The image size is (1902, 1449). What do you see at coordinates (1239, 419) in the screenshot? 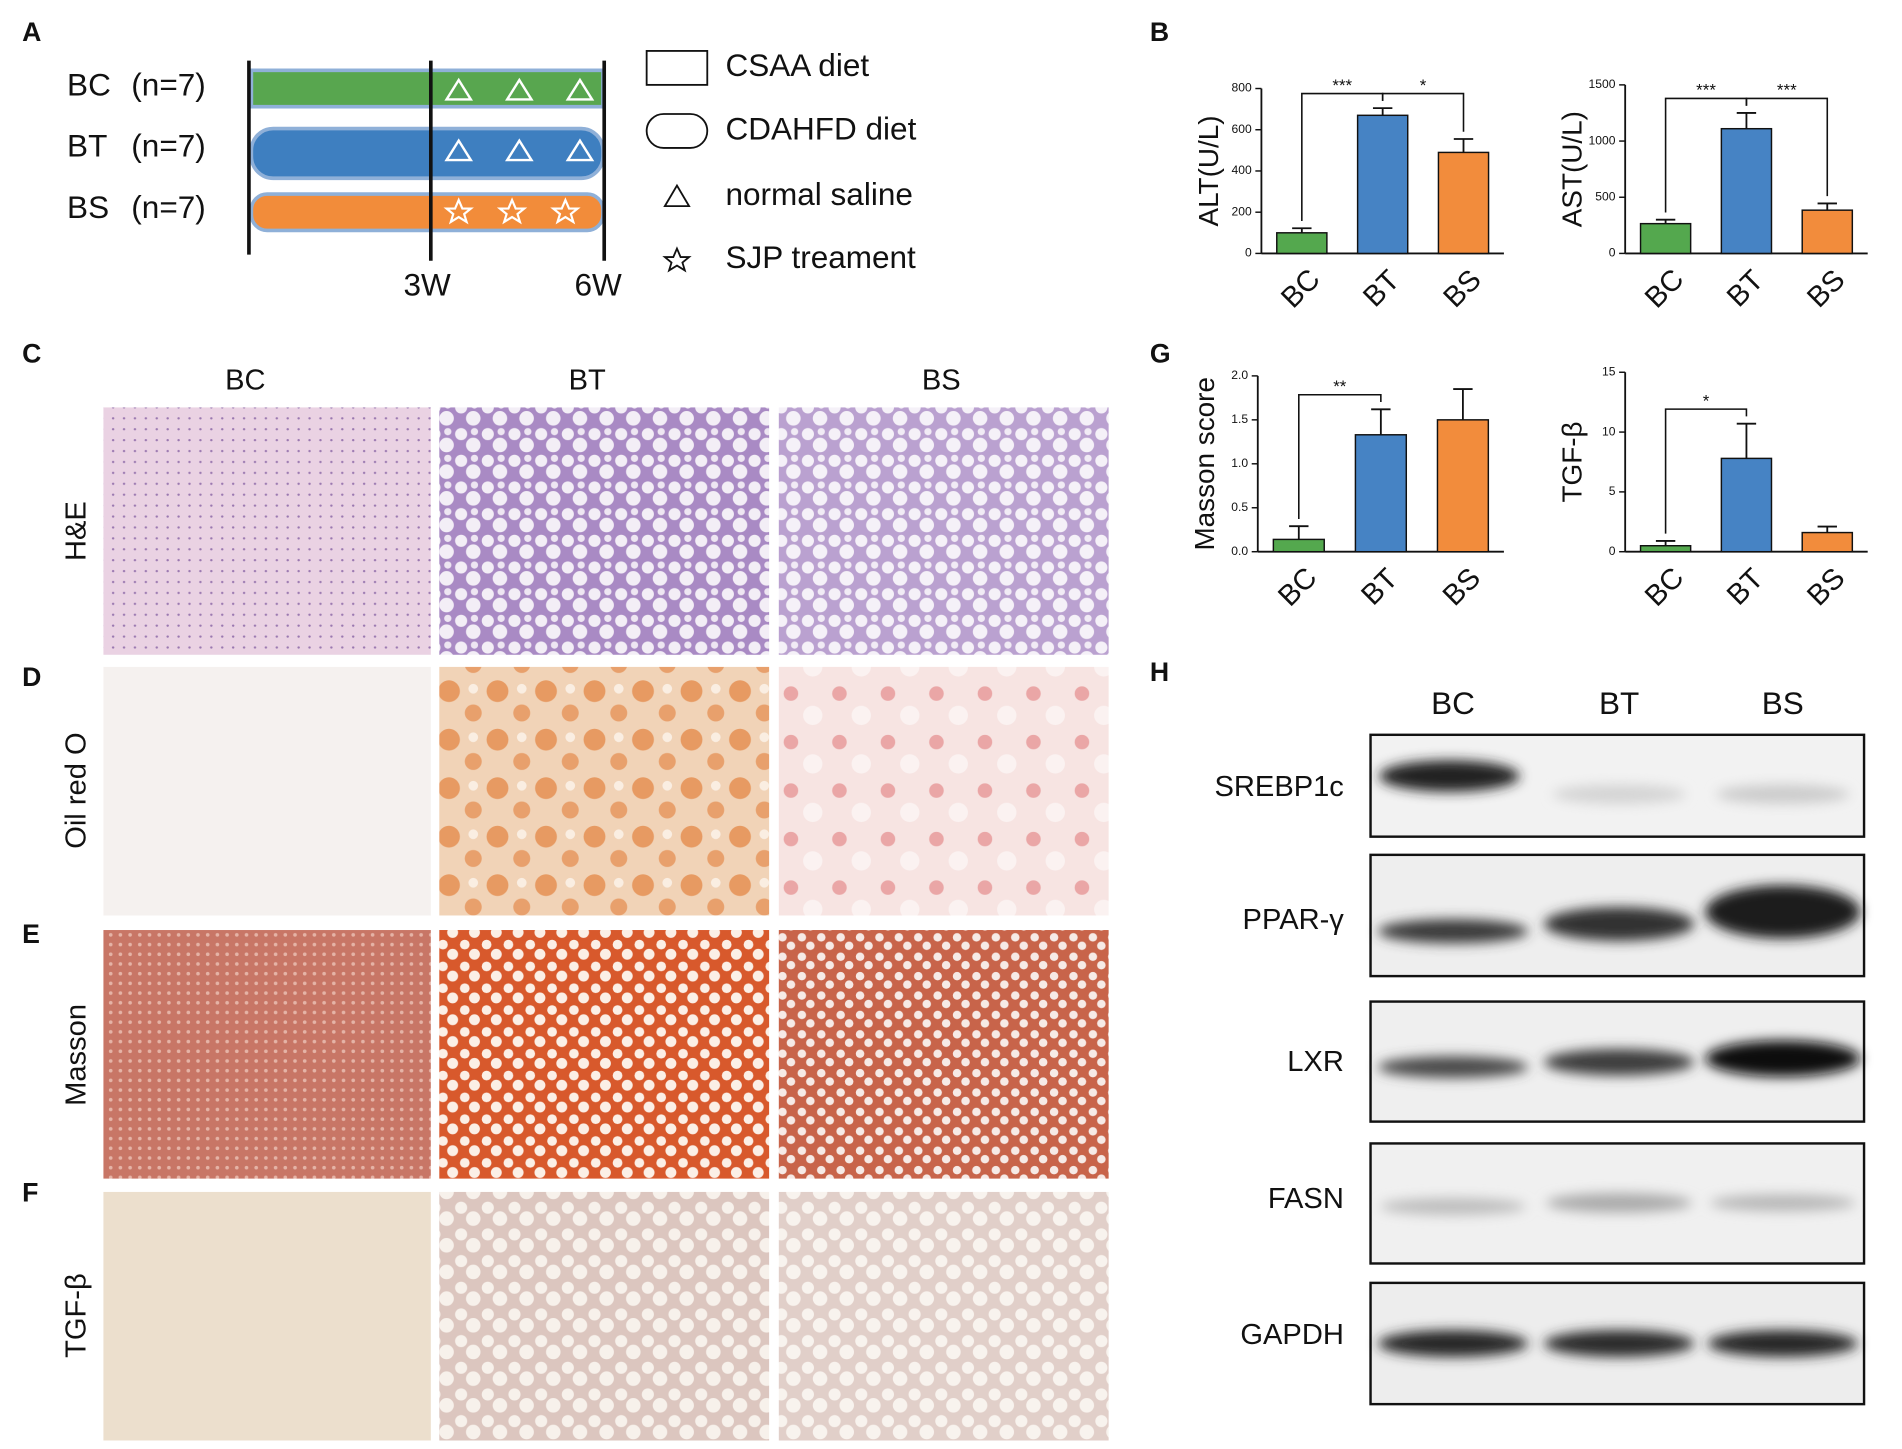
I see `y-tick-label: 1.5` at bounding box center [1239, 419].